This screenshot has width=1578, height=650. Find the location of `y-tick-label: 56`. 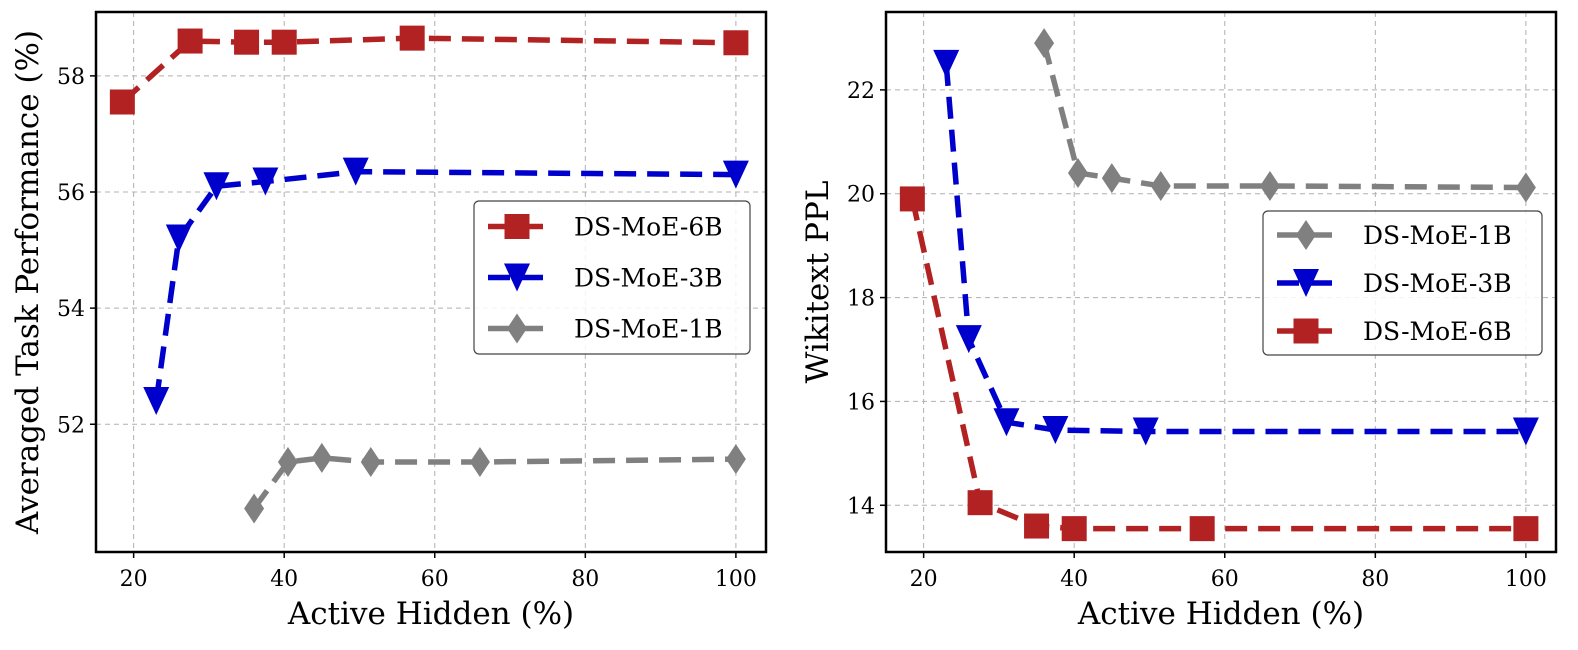

y-tick-label: 56 is located at coordinates (71, 193).